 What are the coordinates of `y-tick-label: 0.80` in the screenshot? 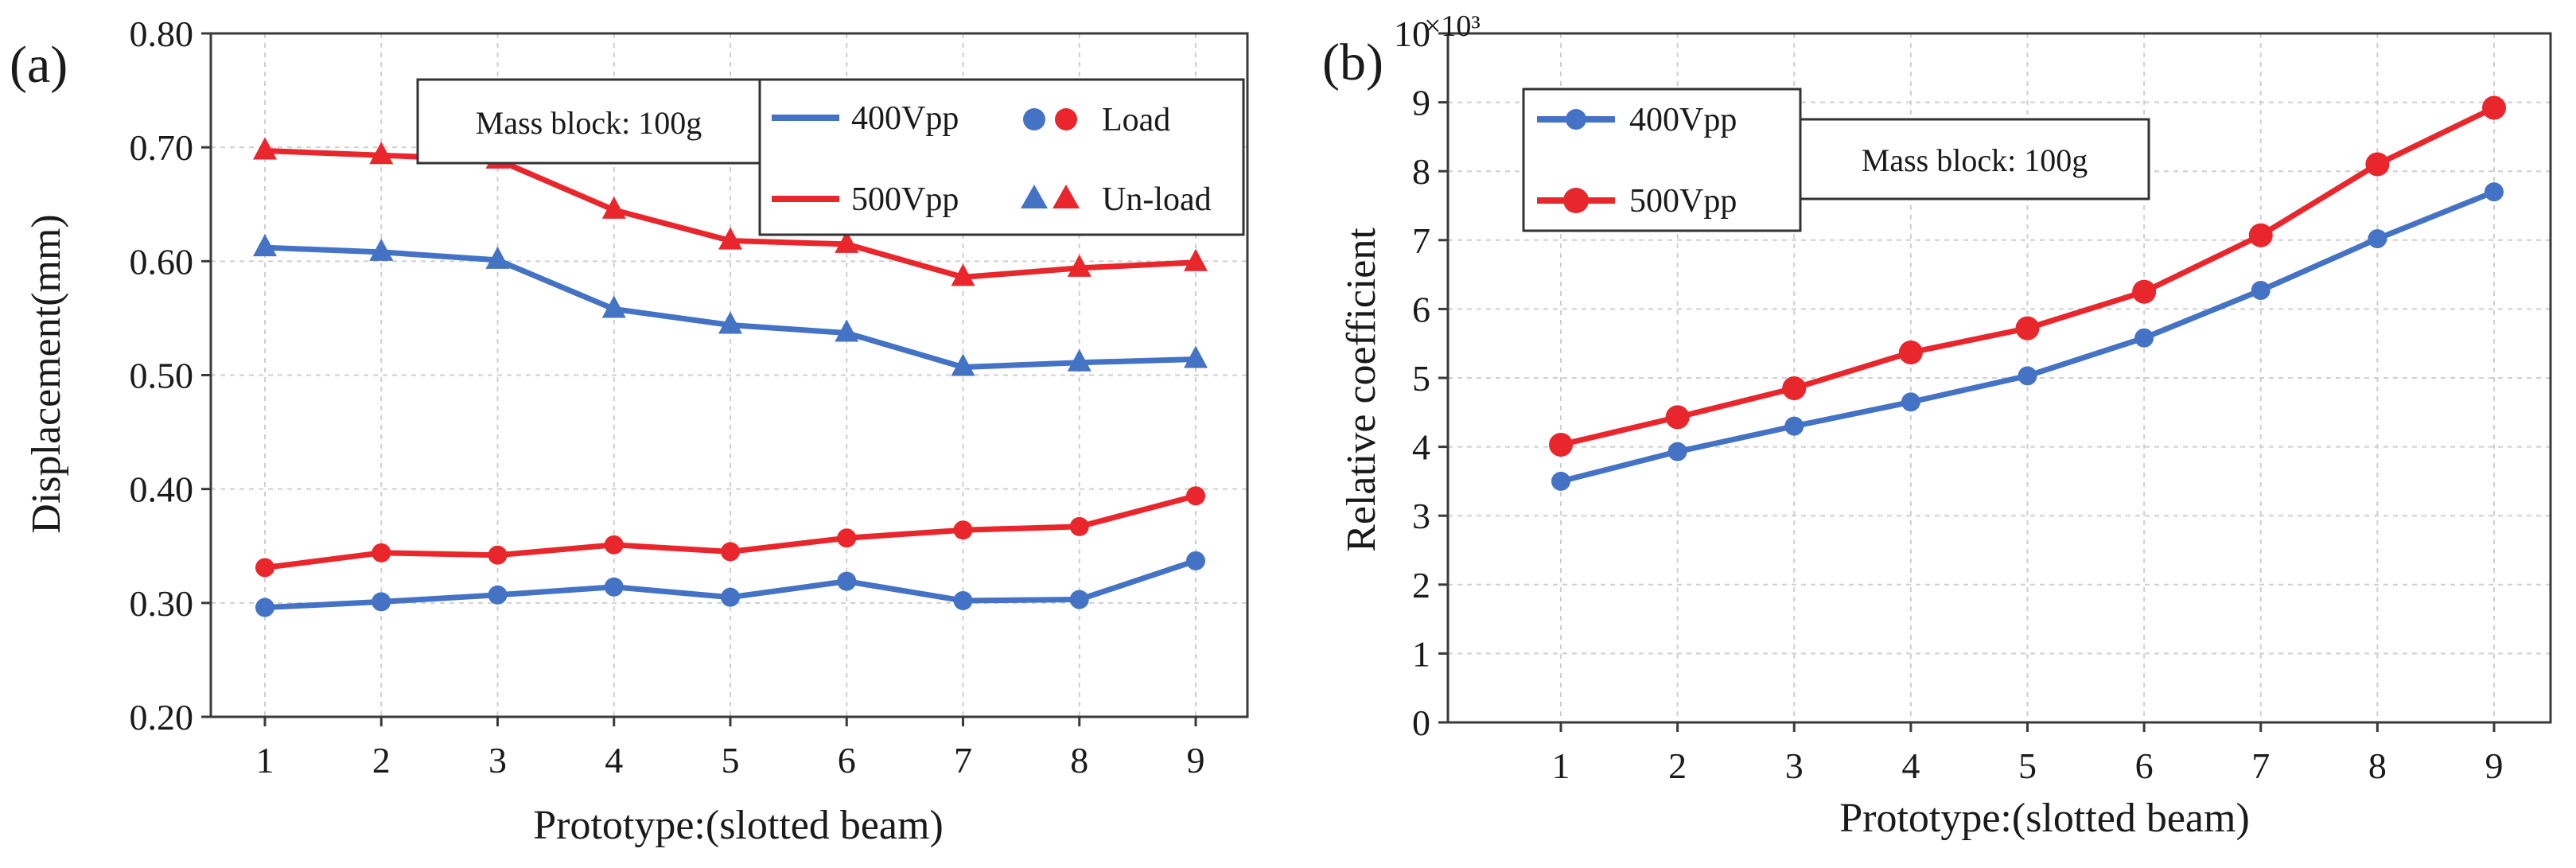 It's located at (162, 34).